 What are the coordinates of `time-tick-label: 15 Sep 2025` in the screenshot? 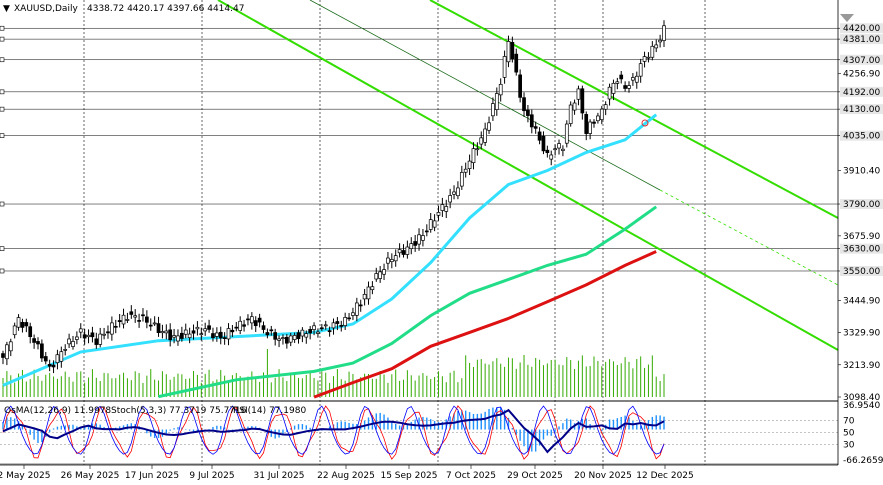 It's located at (408, 476).